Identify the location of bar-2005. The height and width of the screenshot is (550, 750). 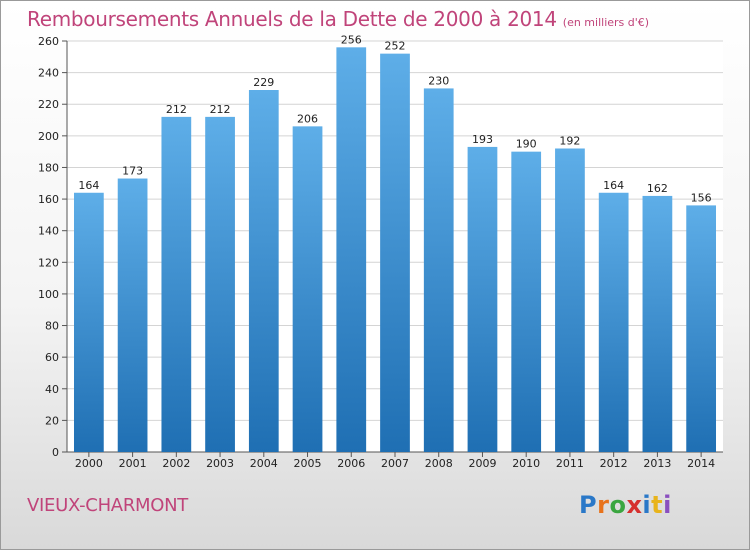
(307, 289).